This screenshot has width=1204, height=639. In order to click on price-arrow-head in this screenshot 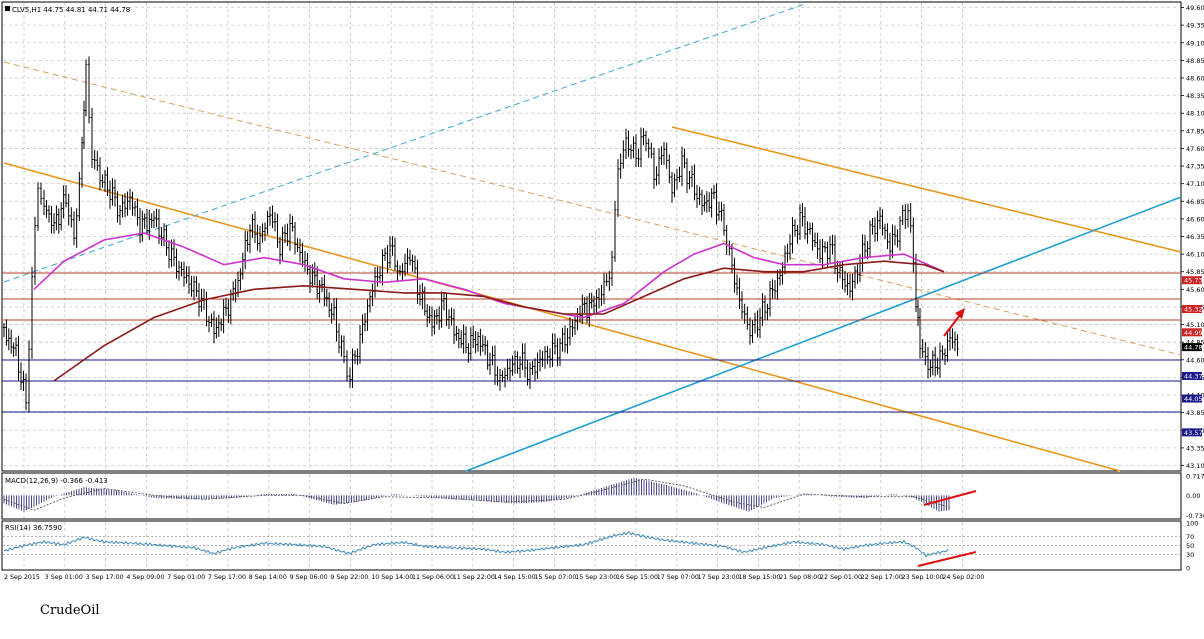, I will do `click(960, 313)`.